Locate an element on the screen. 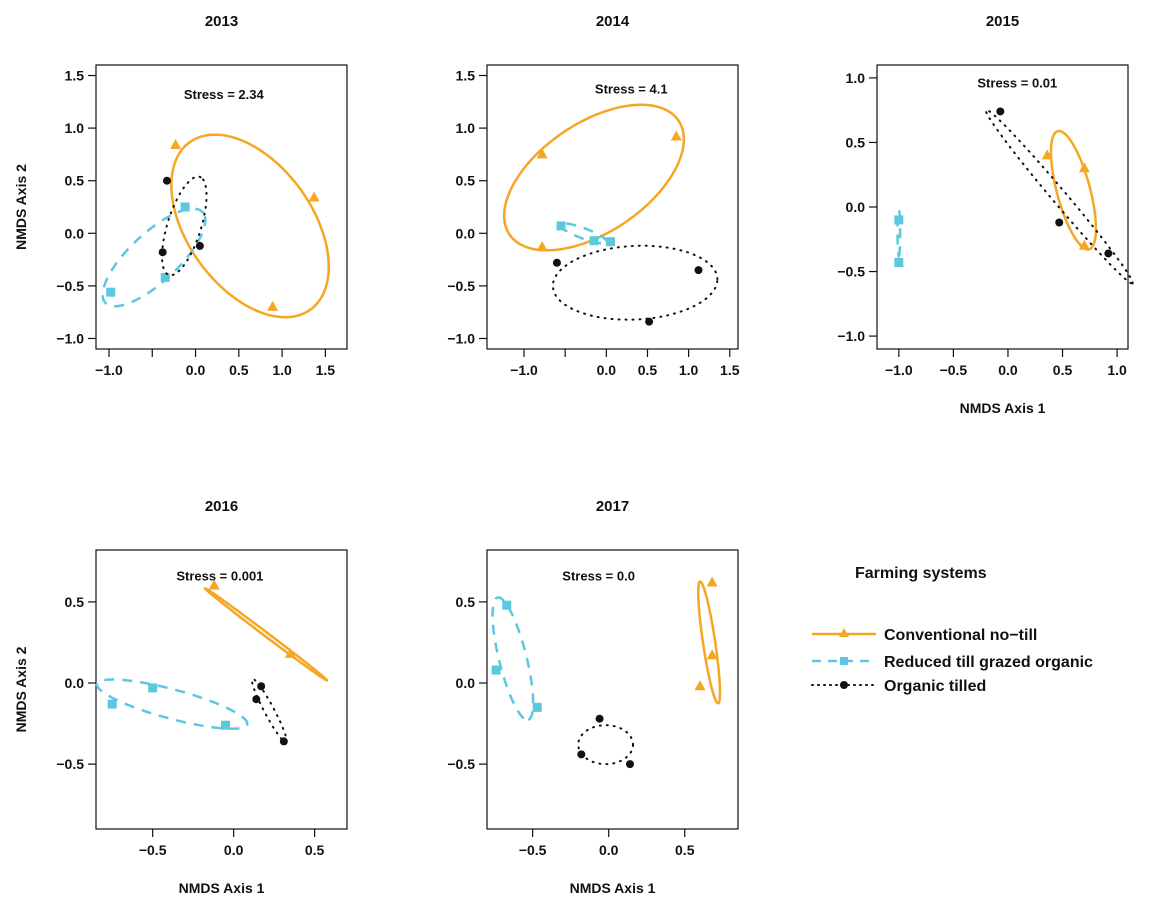 The width and height of the screenshot is (1164, 917). panel-title: 2014 is located at coordinates (613, 21).